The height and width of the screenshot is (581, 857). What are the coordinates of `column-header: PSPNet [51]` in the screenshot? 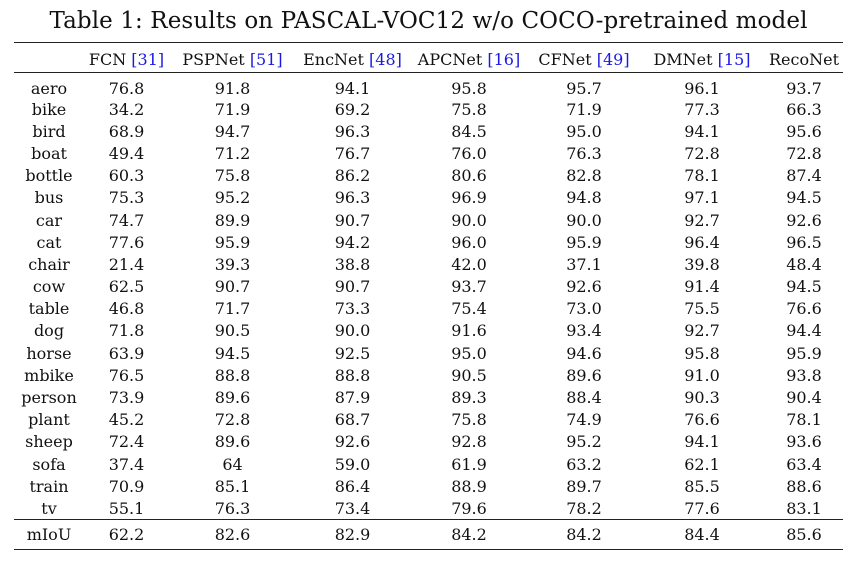 It's located at (232, 57).